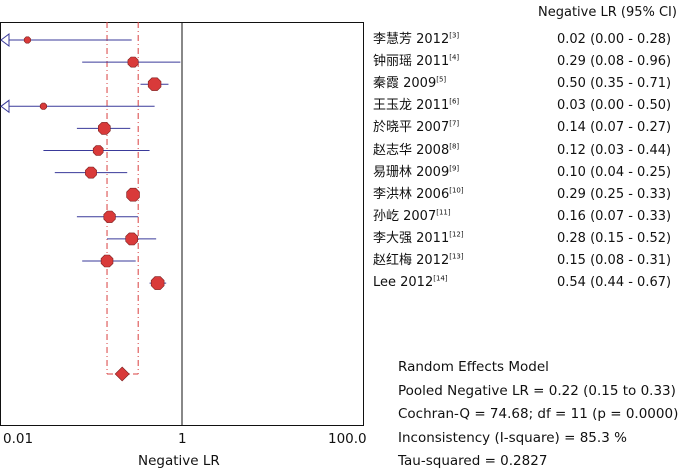 The image size is (700, 470). Describe the element at coordinates (411, 260) in the screenshot. I see `study-name-text: 赵红梅 2012` at that location.